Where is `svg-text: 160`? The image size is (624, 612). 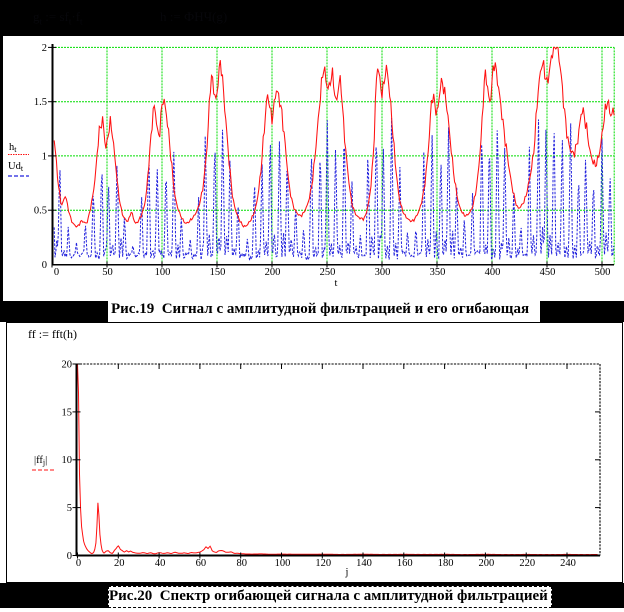
svg-text: 160 is located at coordinates (405, 563).